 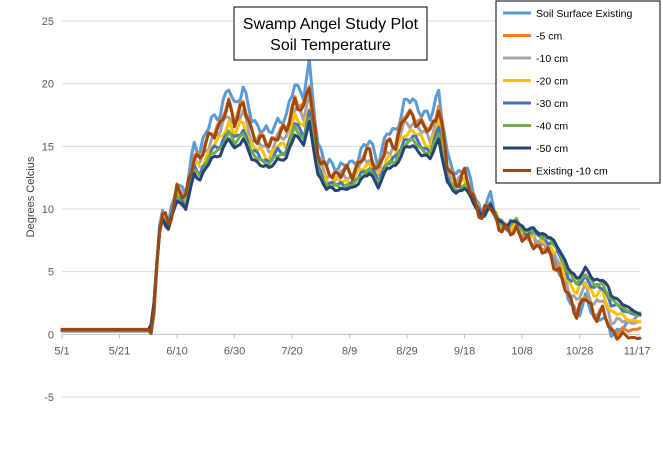 I want to click on y-tick-label: 15, so click(x=48, y=147).